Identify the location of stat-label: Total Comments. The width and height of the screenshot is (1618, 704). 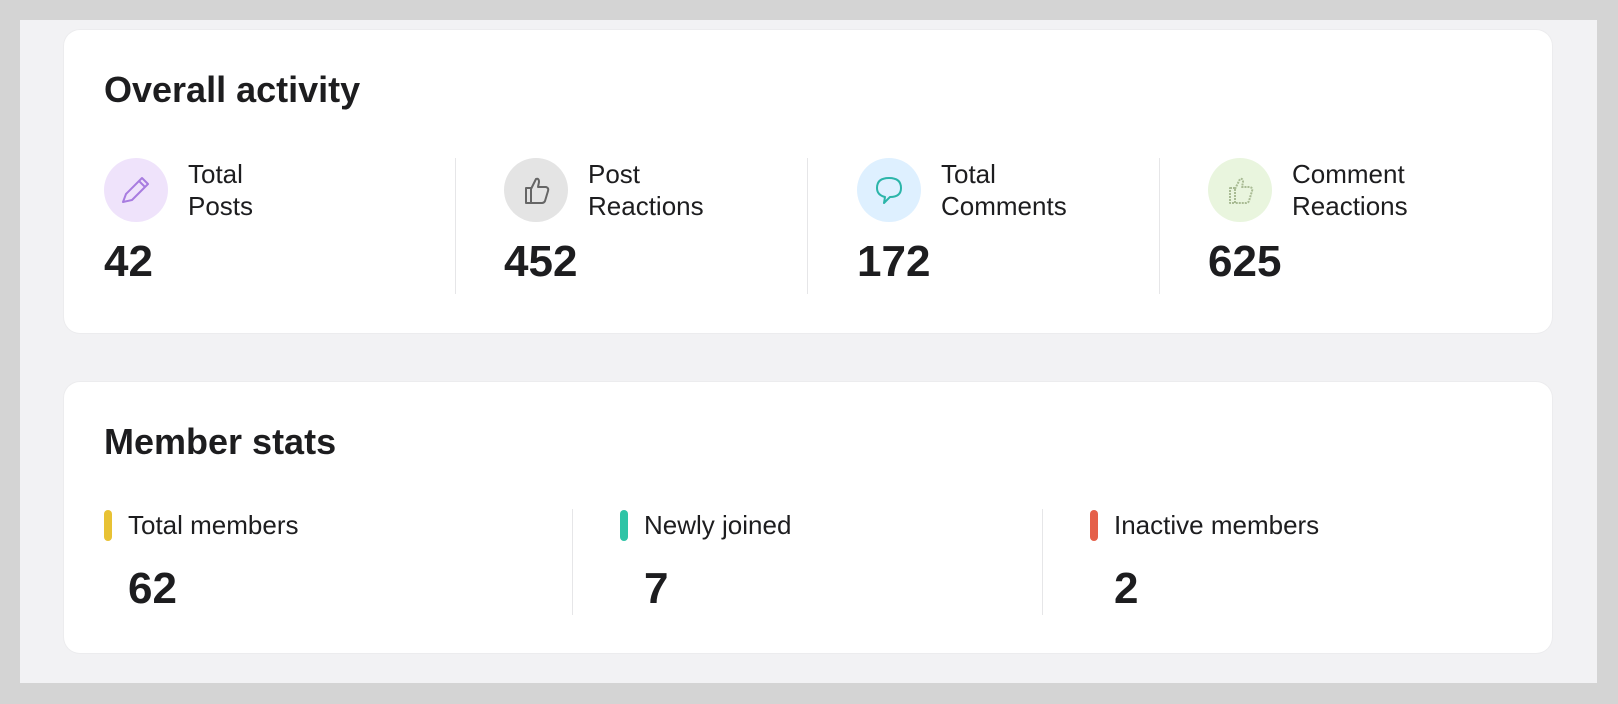
(1004, 190).